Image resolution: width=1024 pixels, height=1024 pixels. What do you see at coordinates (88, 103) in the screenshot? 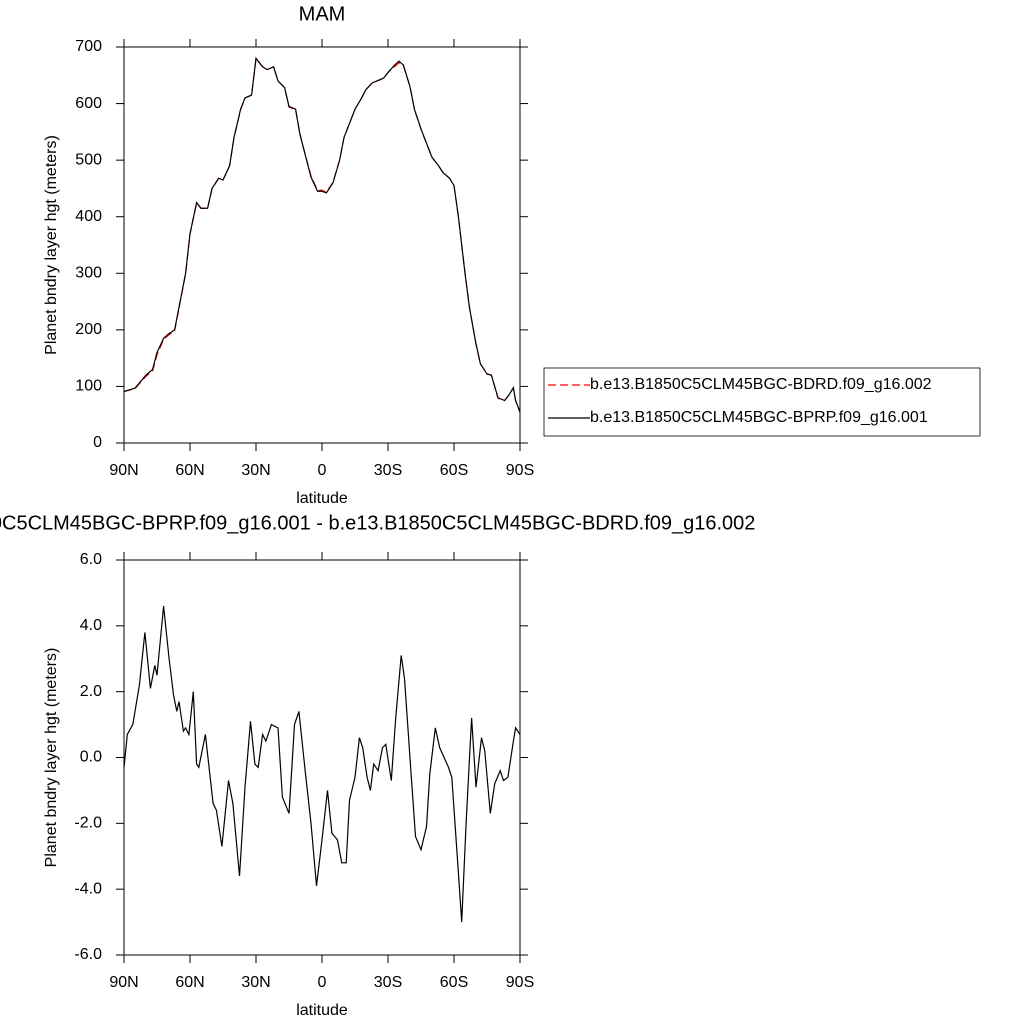
I see `y-tick-label: 600` at bounding box center [88, 103].